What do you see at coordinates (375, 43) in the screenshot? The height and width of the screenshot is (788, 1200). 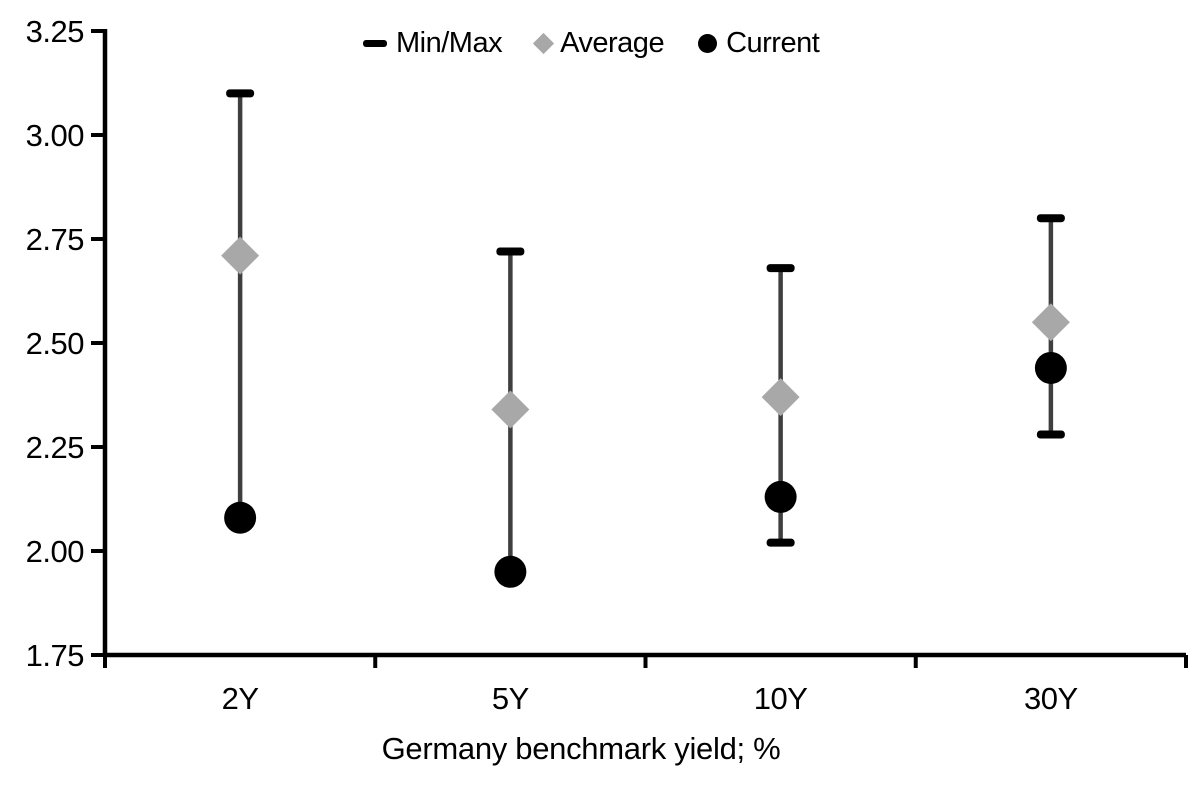 I see `minmax-dash-icon` at bounding box center [375, 43].